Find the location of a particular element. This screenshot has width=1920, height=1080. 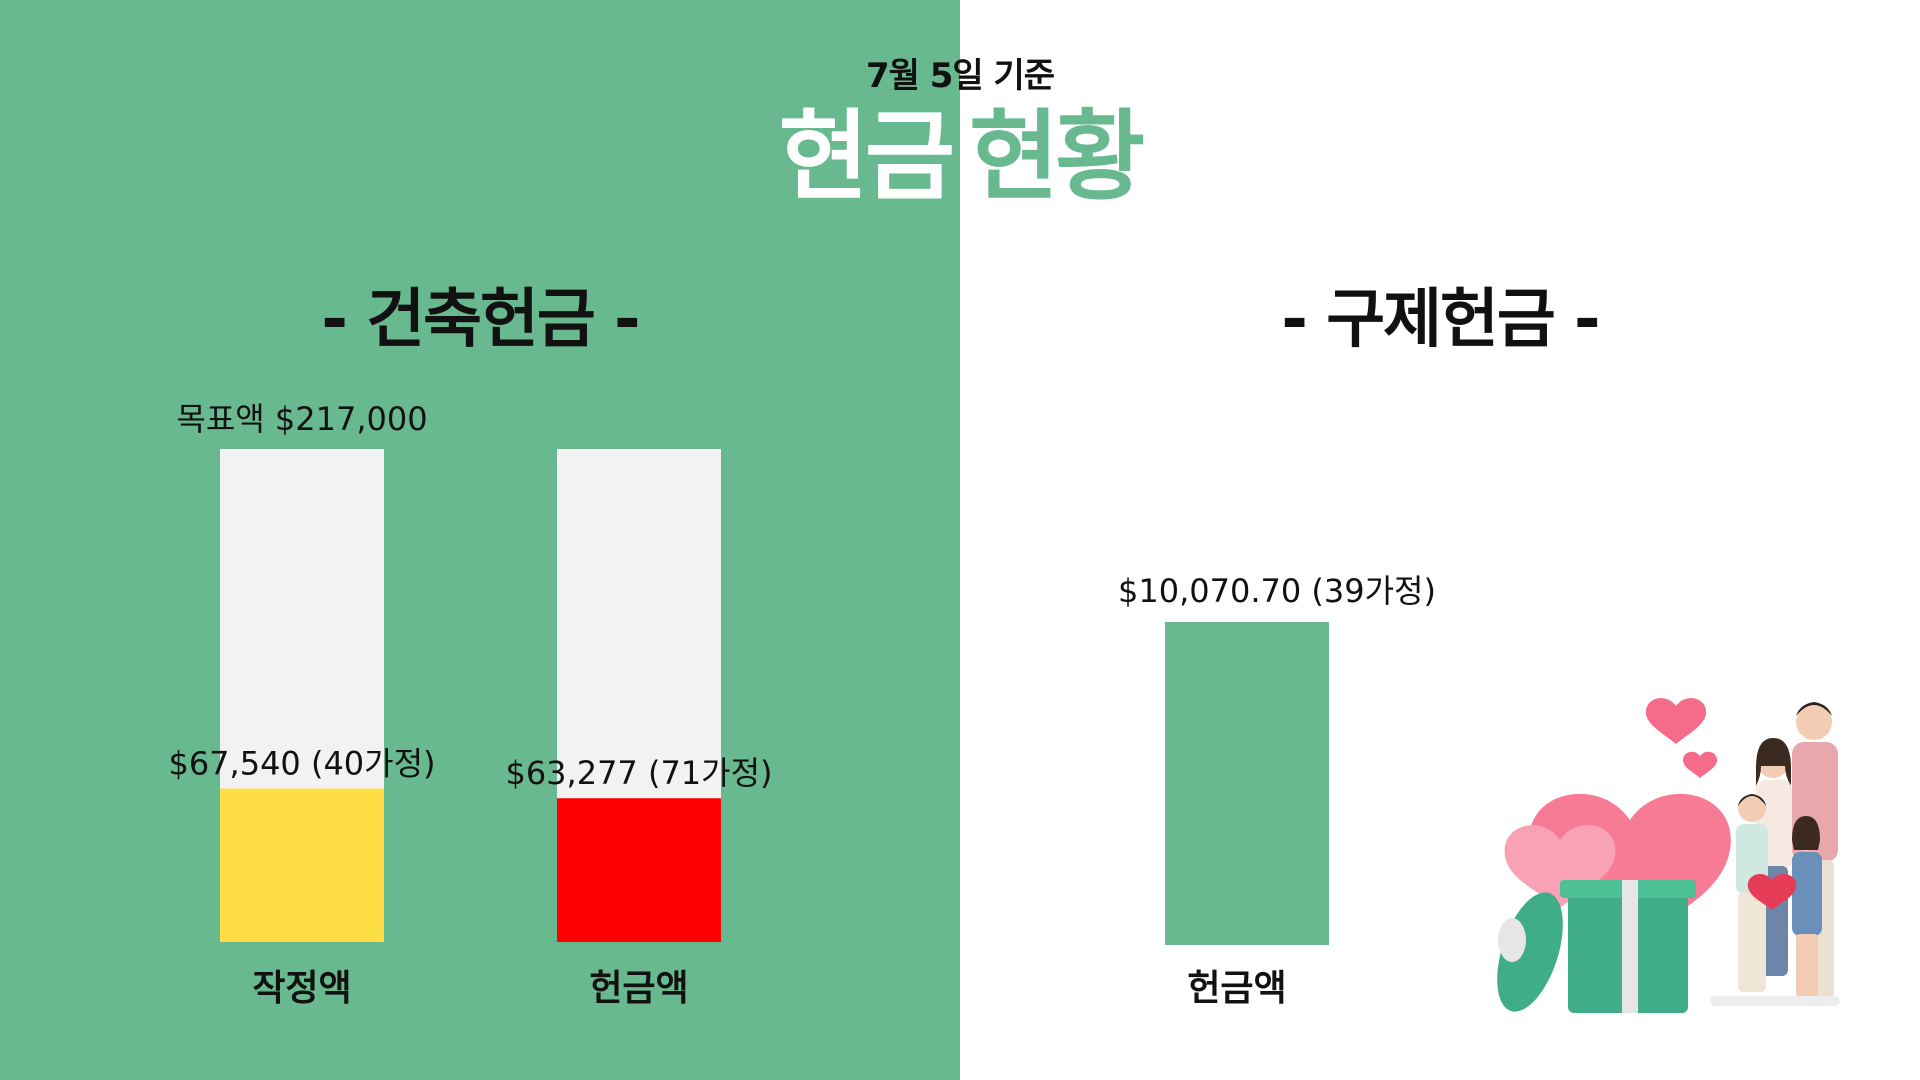

girl-dress is located at coordinates (1807, 894).